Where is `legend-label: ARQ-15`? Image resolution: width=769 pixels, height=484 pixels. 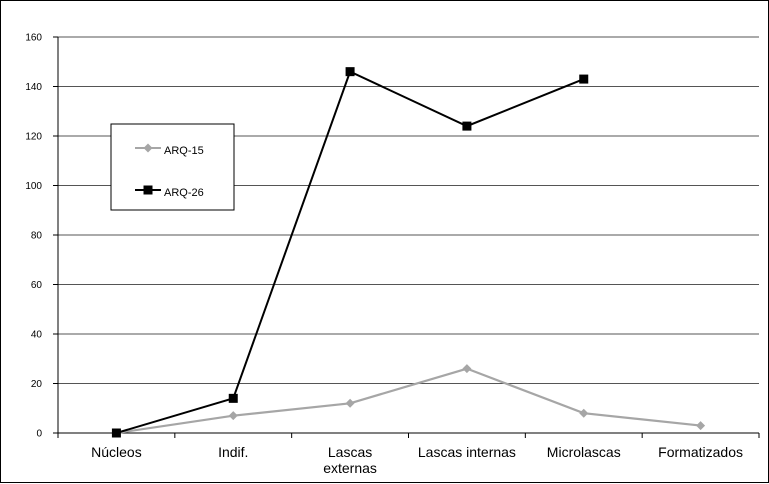 legend-label: ARQ-15 is located at coordinates (184, 151).